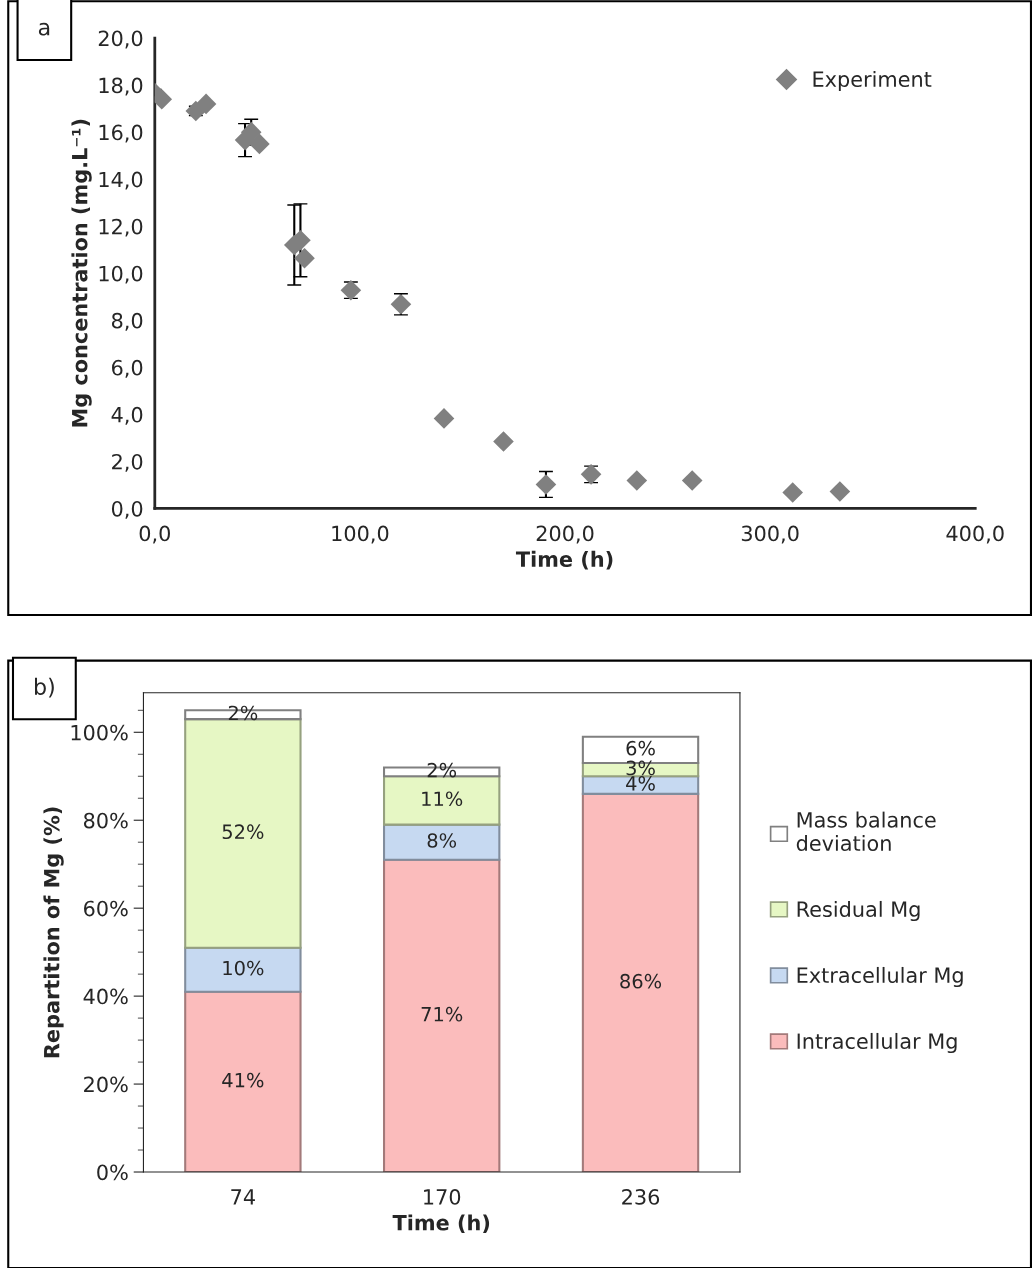 The image size is (1032, 1268). Describe the element at coordinates (360, 534) in the screenshot. I see `x-tick-label: 100,0` at that location.